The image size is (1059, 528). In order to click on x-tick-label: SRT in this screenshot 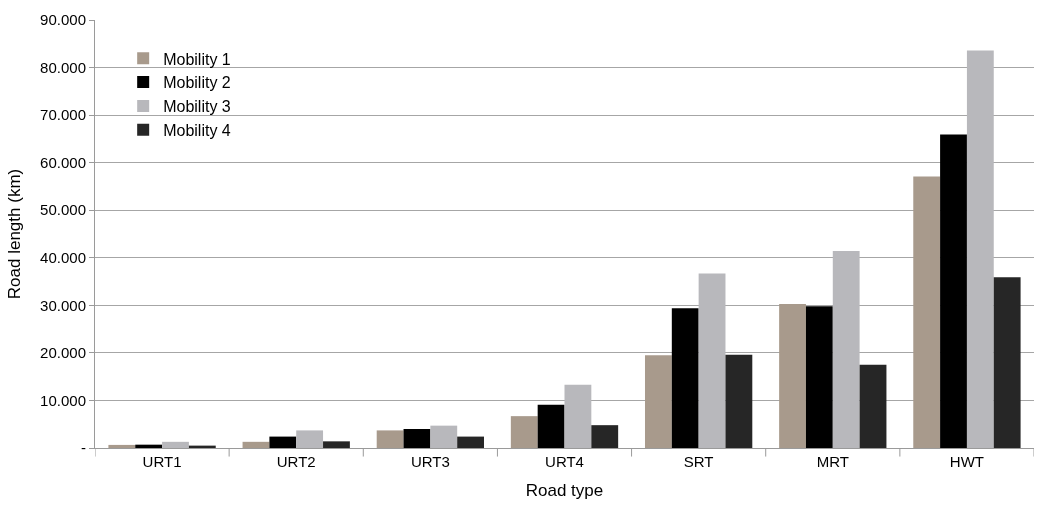, I will do `click(698, 461)`.